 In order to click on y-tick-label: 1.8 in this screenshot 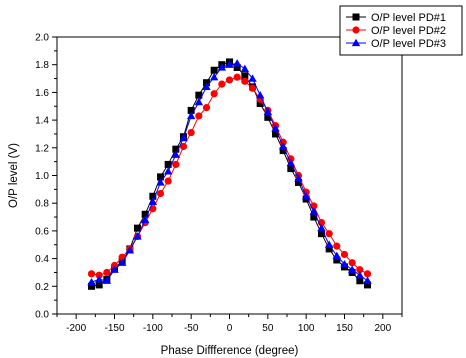, I will do `click(42, 65)`.